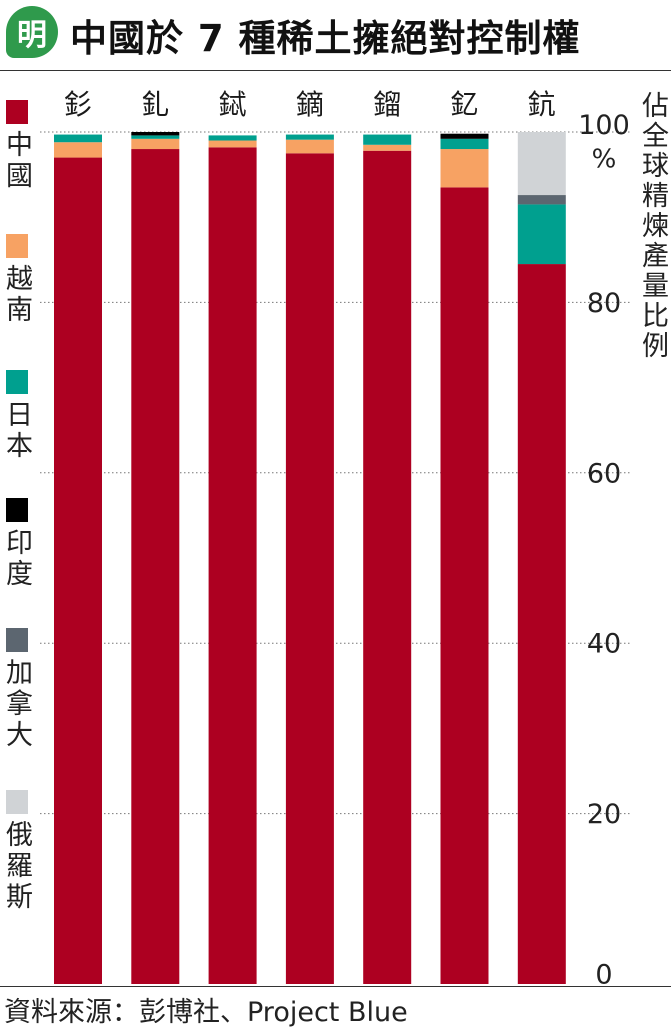 The width and height of the screenshot is (671, 1029). Describe the element at coordinates (465, 168) in the screenshot. I see `bar-segment-釔-越南` at that location.